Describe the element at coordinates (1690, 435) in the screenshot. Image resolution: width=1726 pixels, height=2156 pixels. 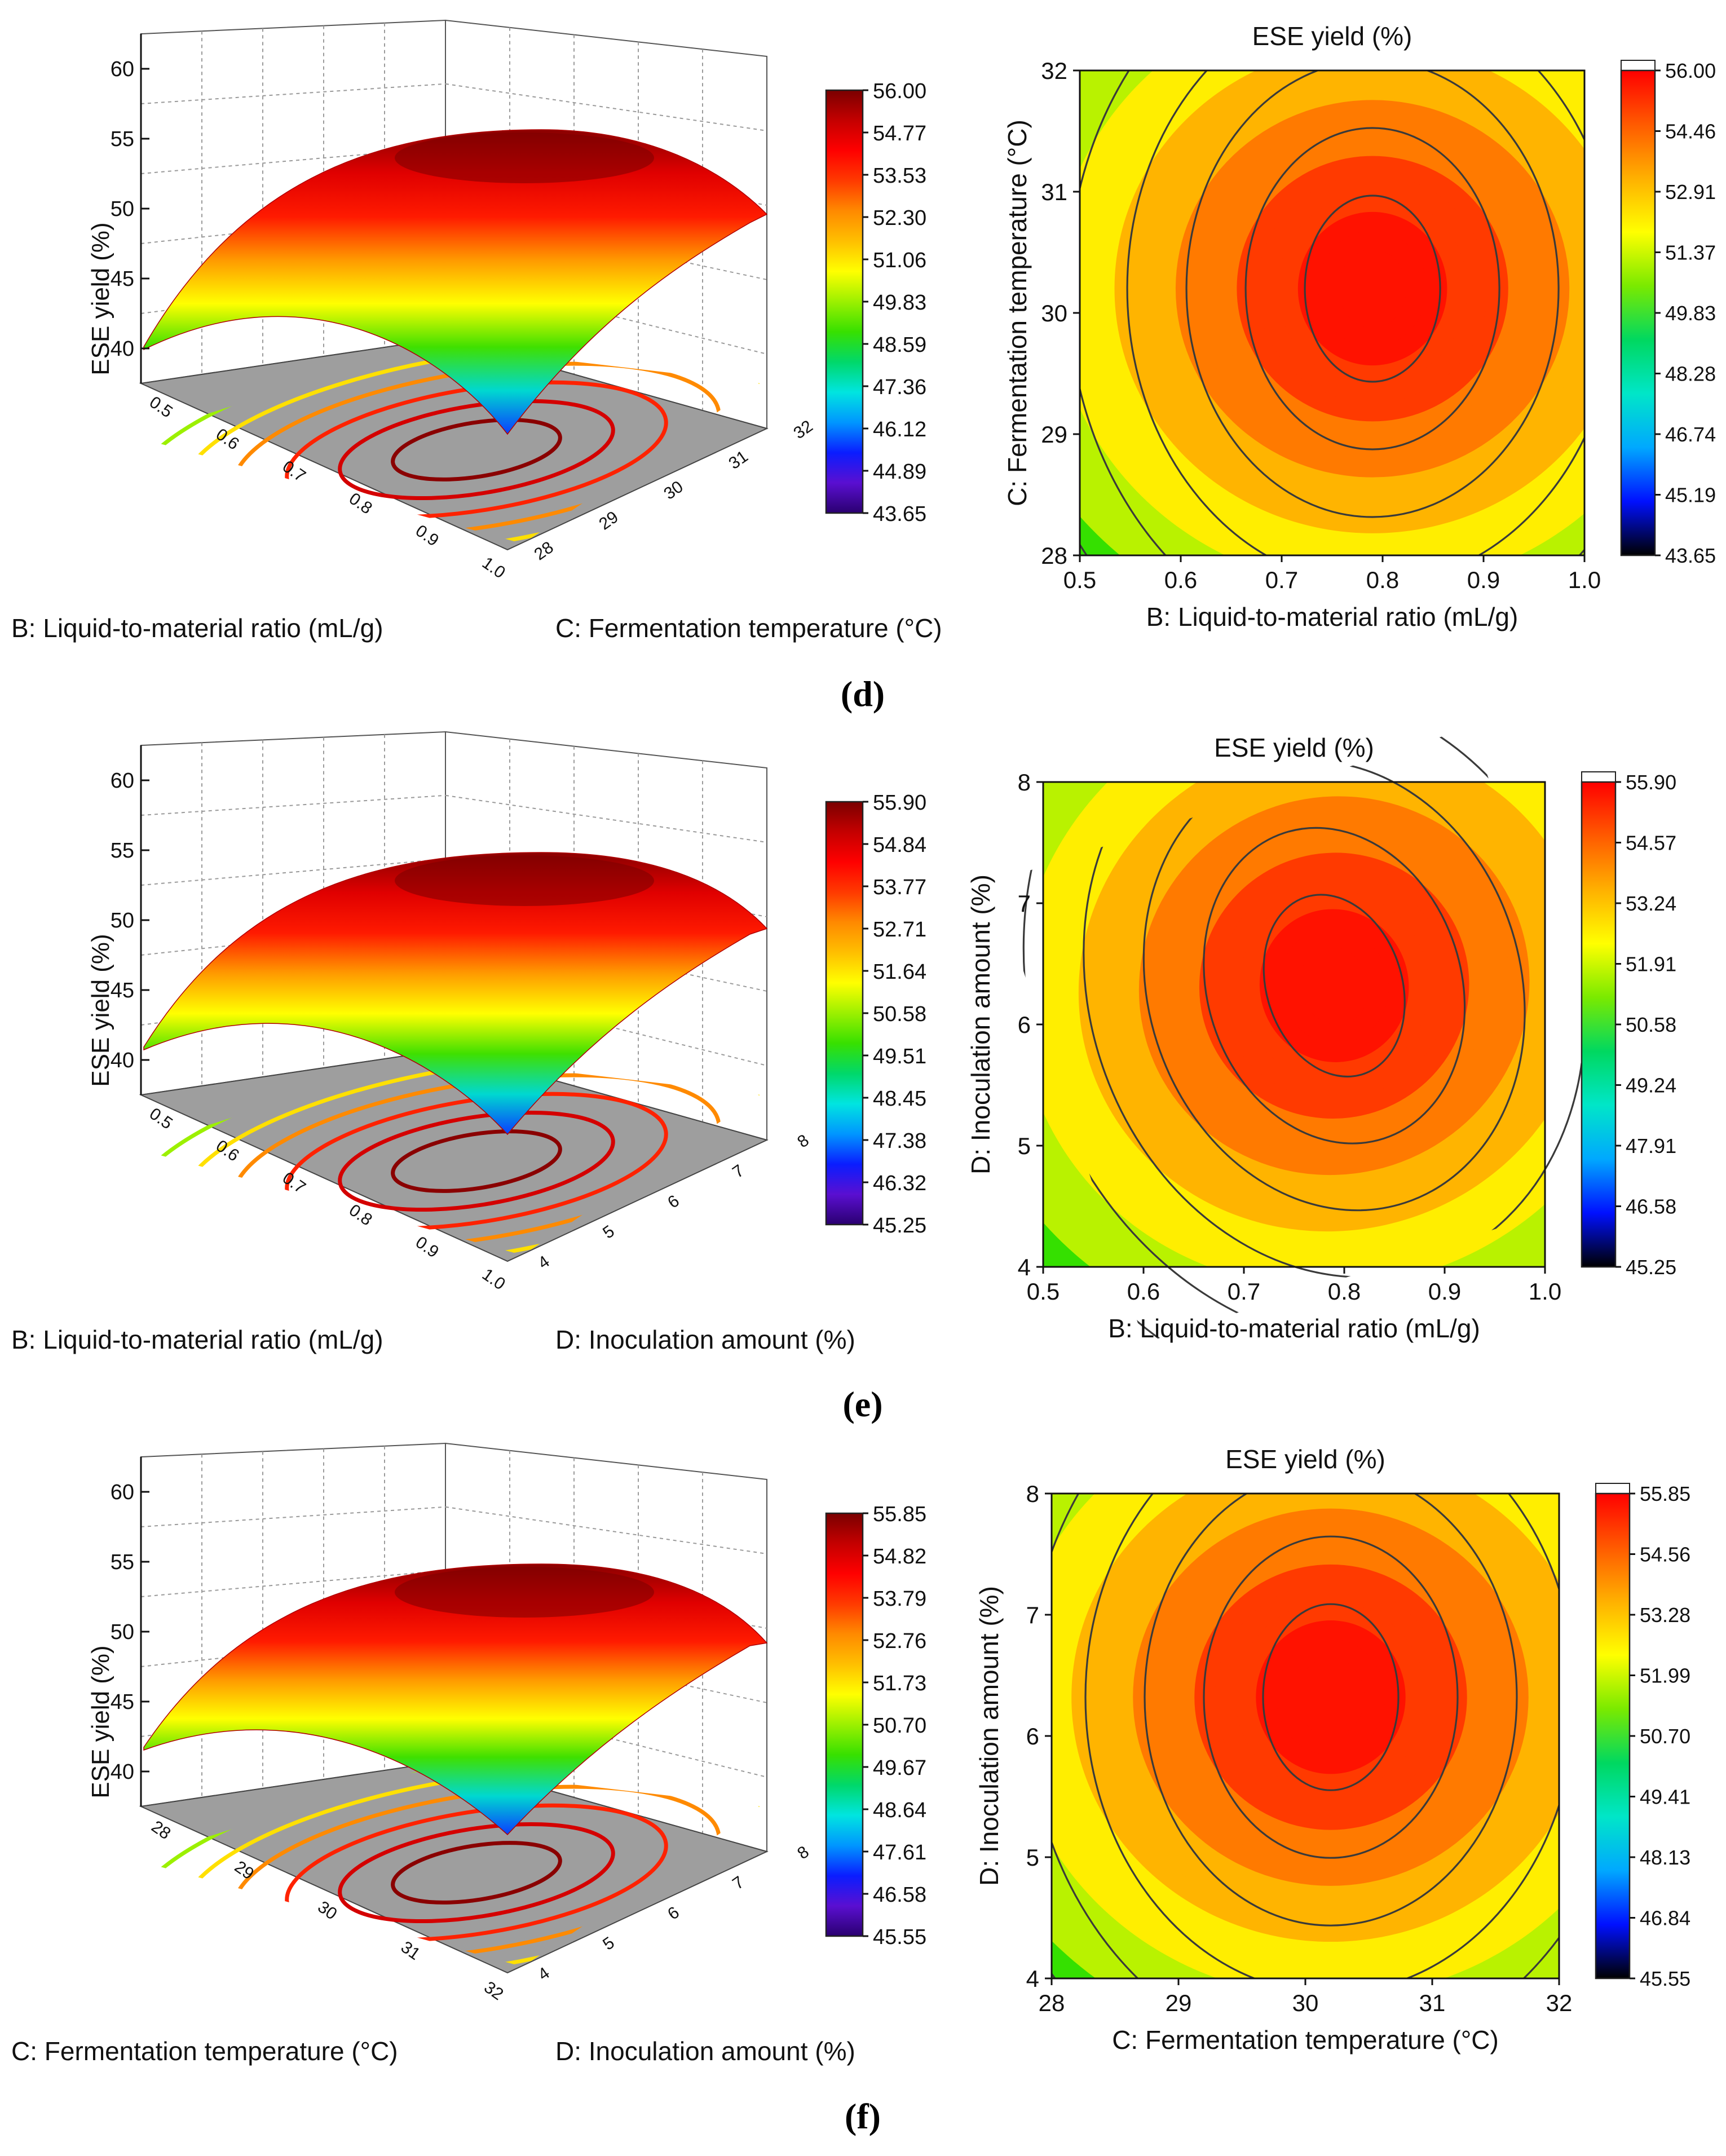
I see `contour-colorbar-label: 46.74` at that location.